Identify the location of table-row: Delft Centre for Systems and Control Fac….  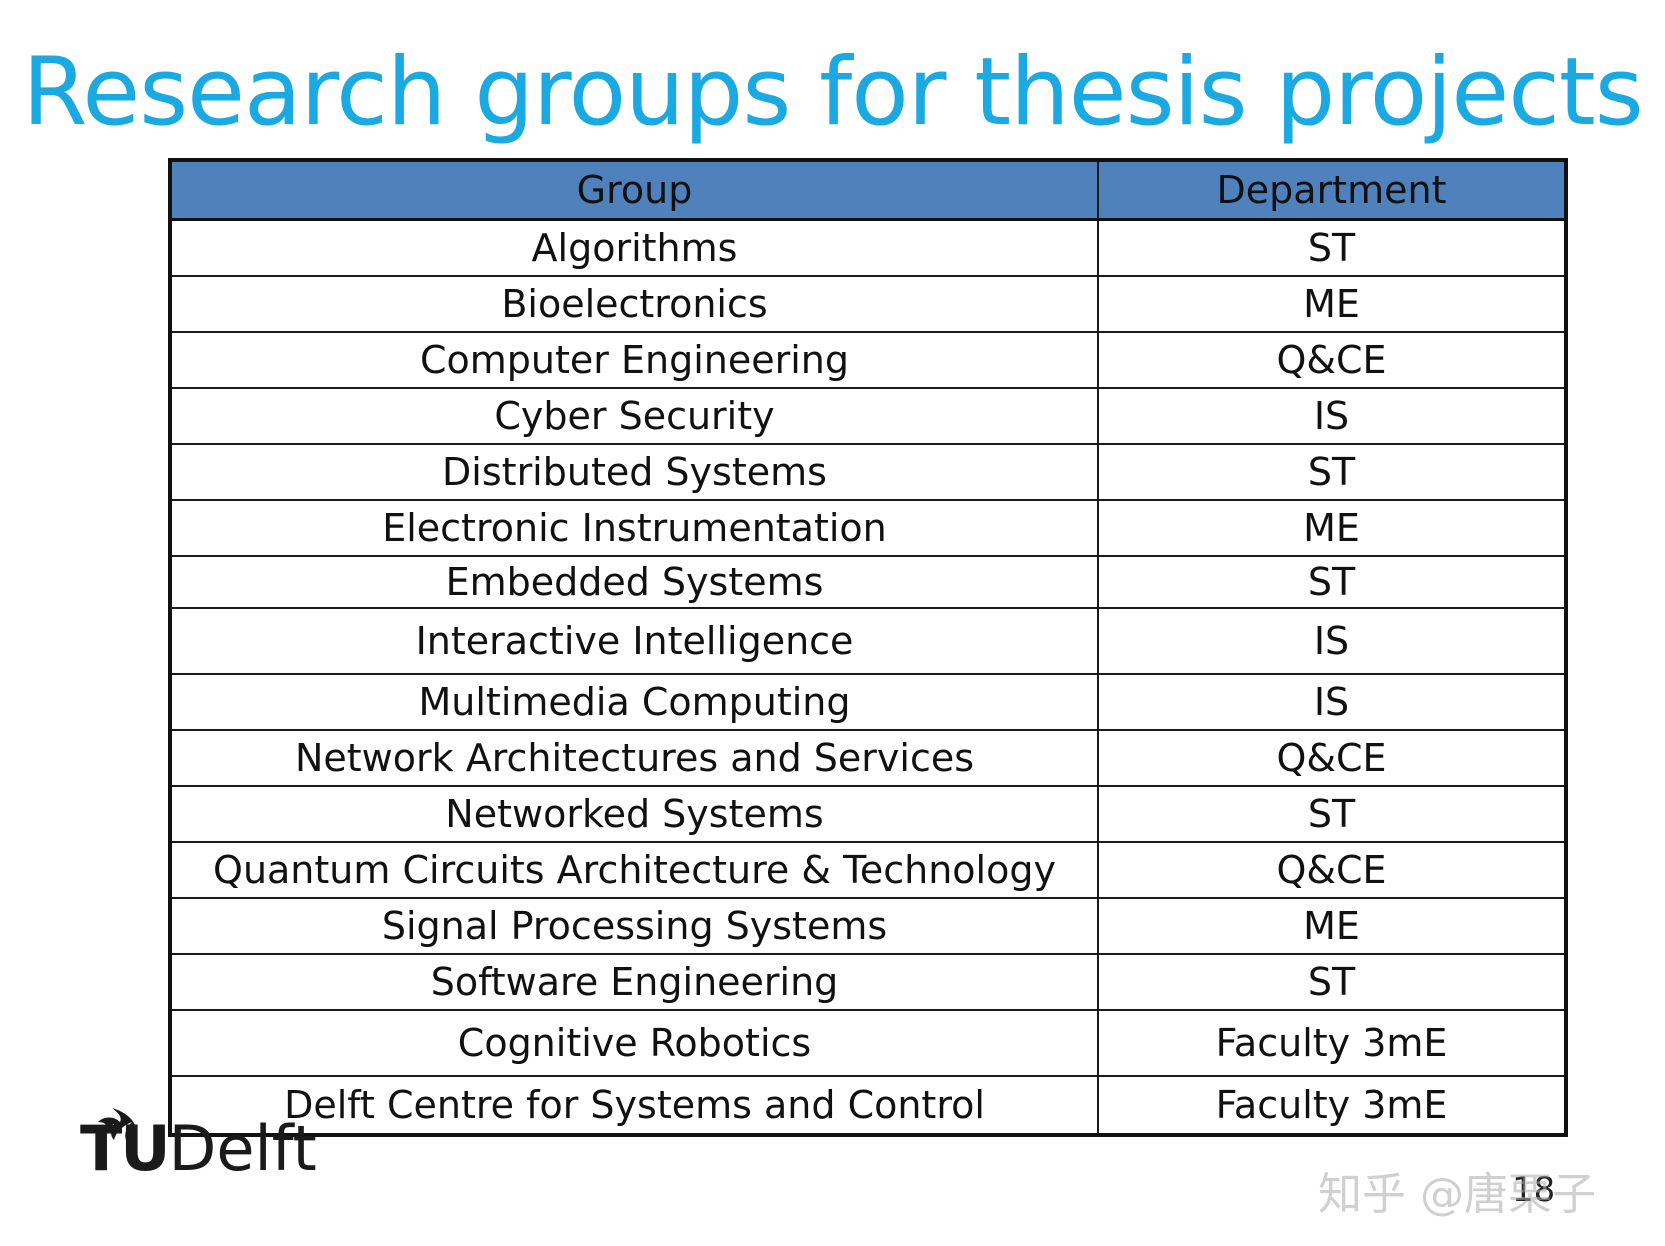
(868, 1105).